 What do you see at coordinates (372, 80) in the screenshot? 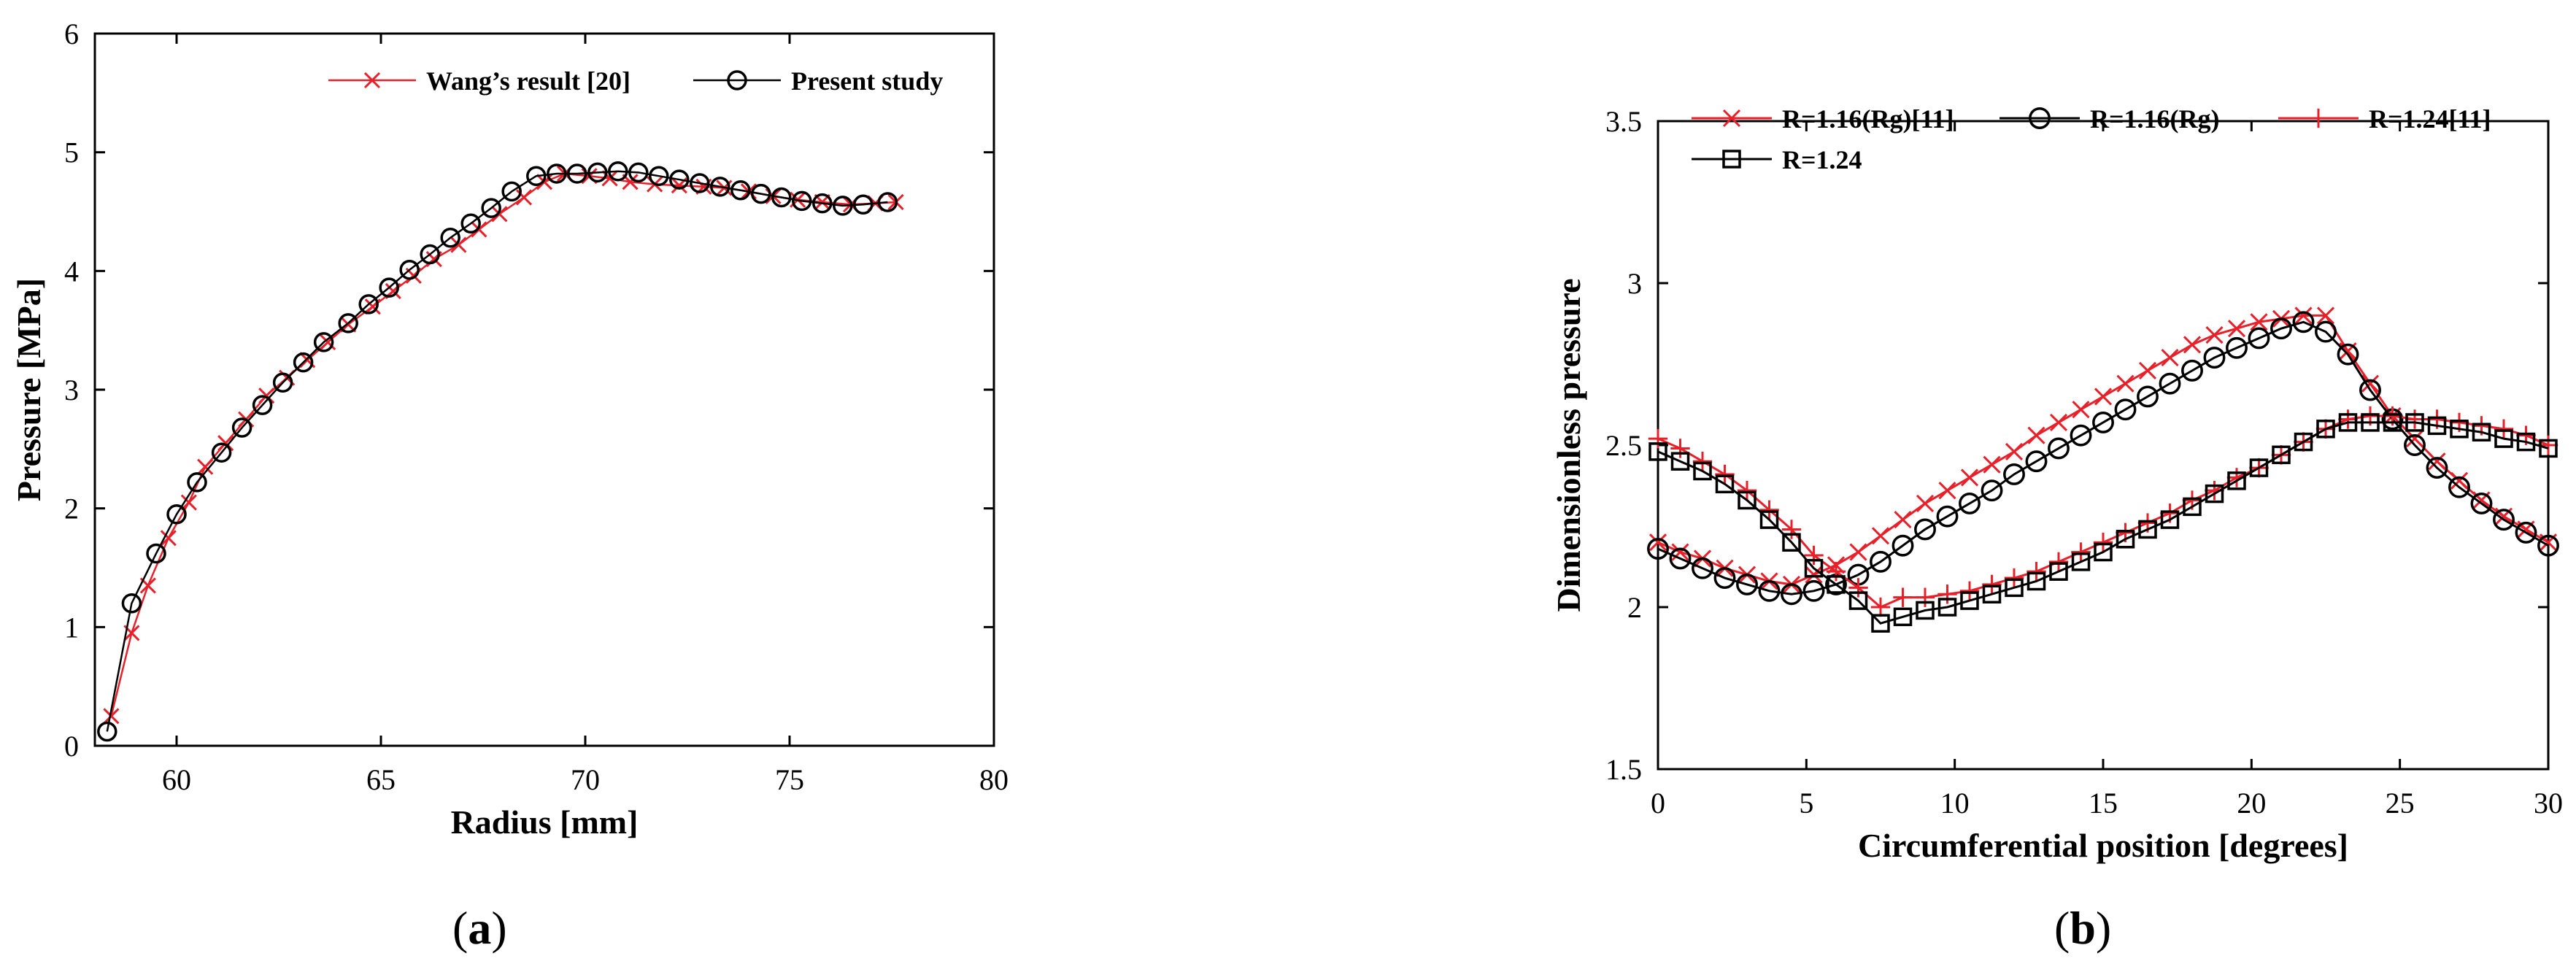
I see `legend-swatch-marker-stroke` at bounding box center [372, 80].